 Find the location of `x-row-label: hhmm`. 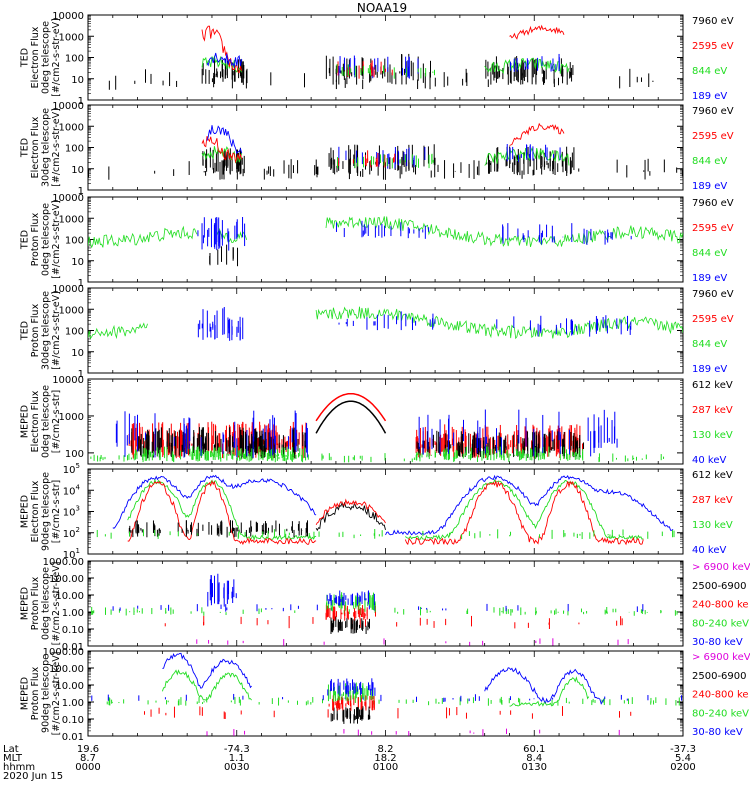

x-row-label: hhmm is located at coordinates (19, 767).